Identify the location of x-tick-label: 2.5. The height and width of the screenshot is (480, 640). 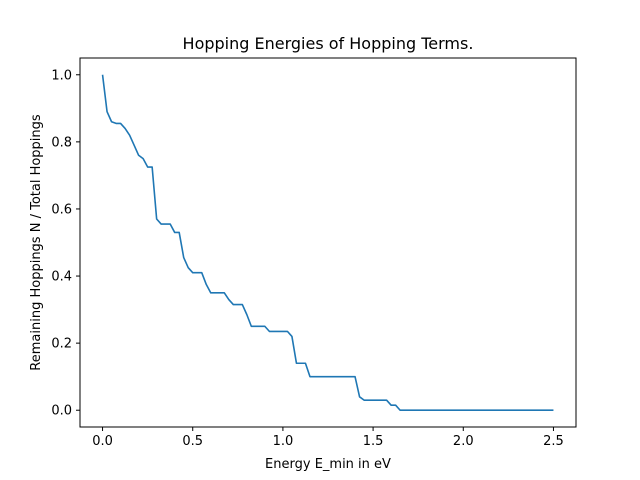
(553, 441).